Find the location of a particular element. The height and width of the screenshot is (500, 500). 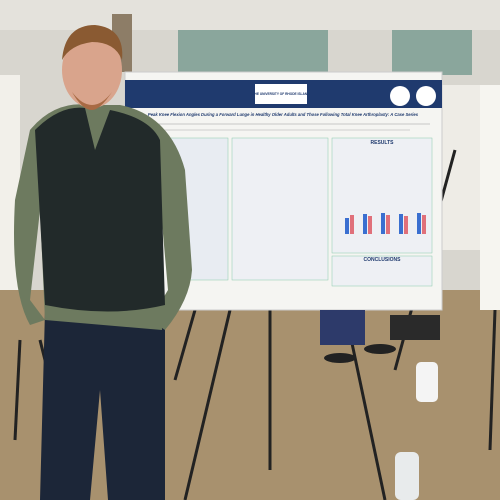

mini-bar-chart is located at coordinates (385, 223).